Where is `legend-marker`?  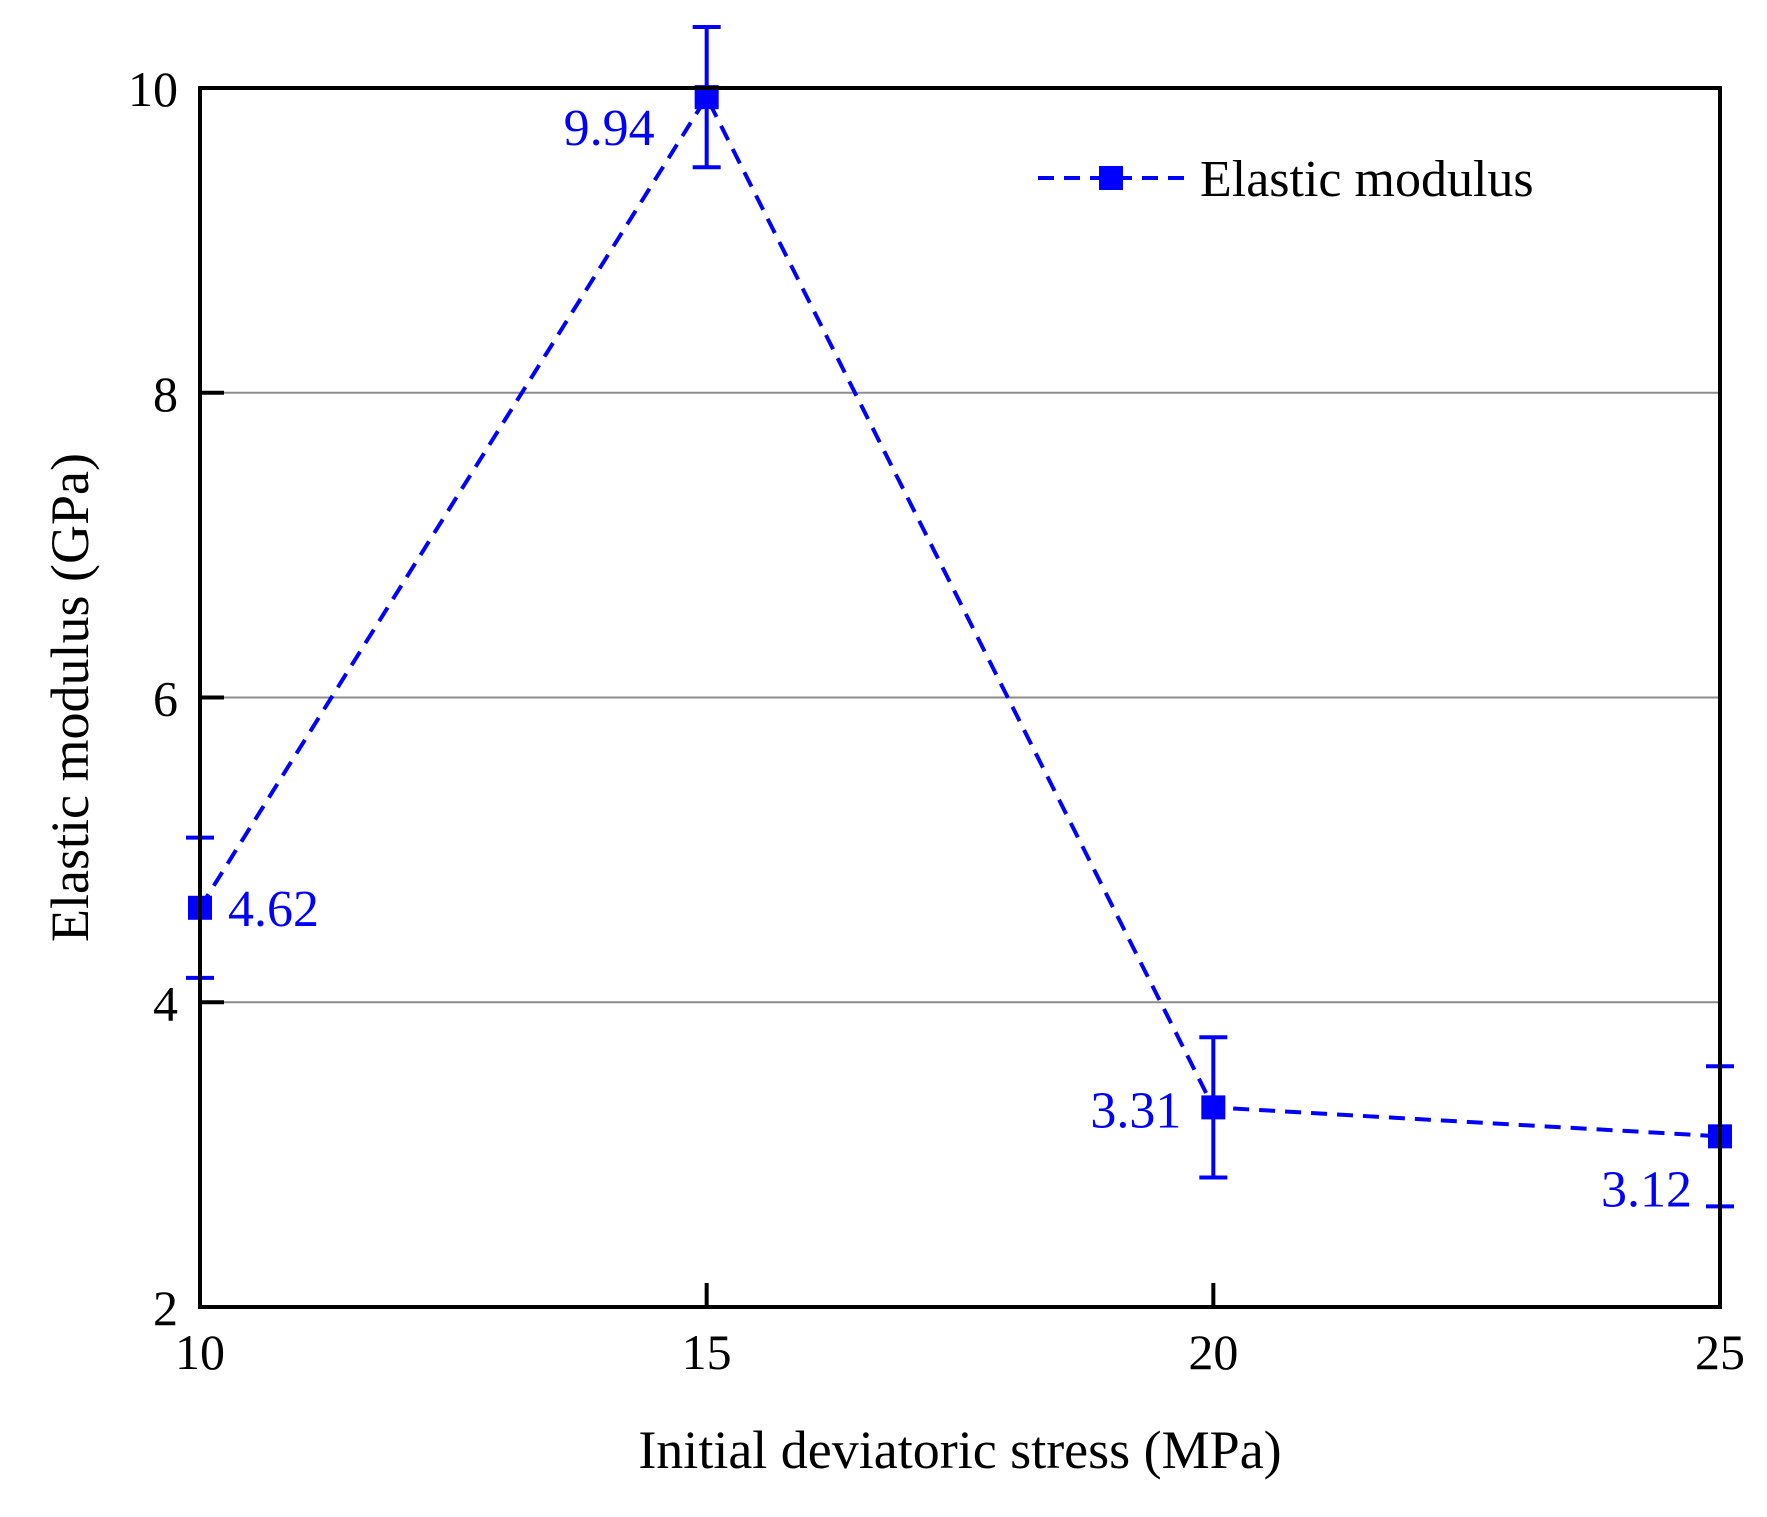 legend-marker is located at coordinates (1111, 178).